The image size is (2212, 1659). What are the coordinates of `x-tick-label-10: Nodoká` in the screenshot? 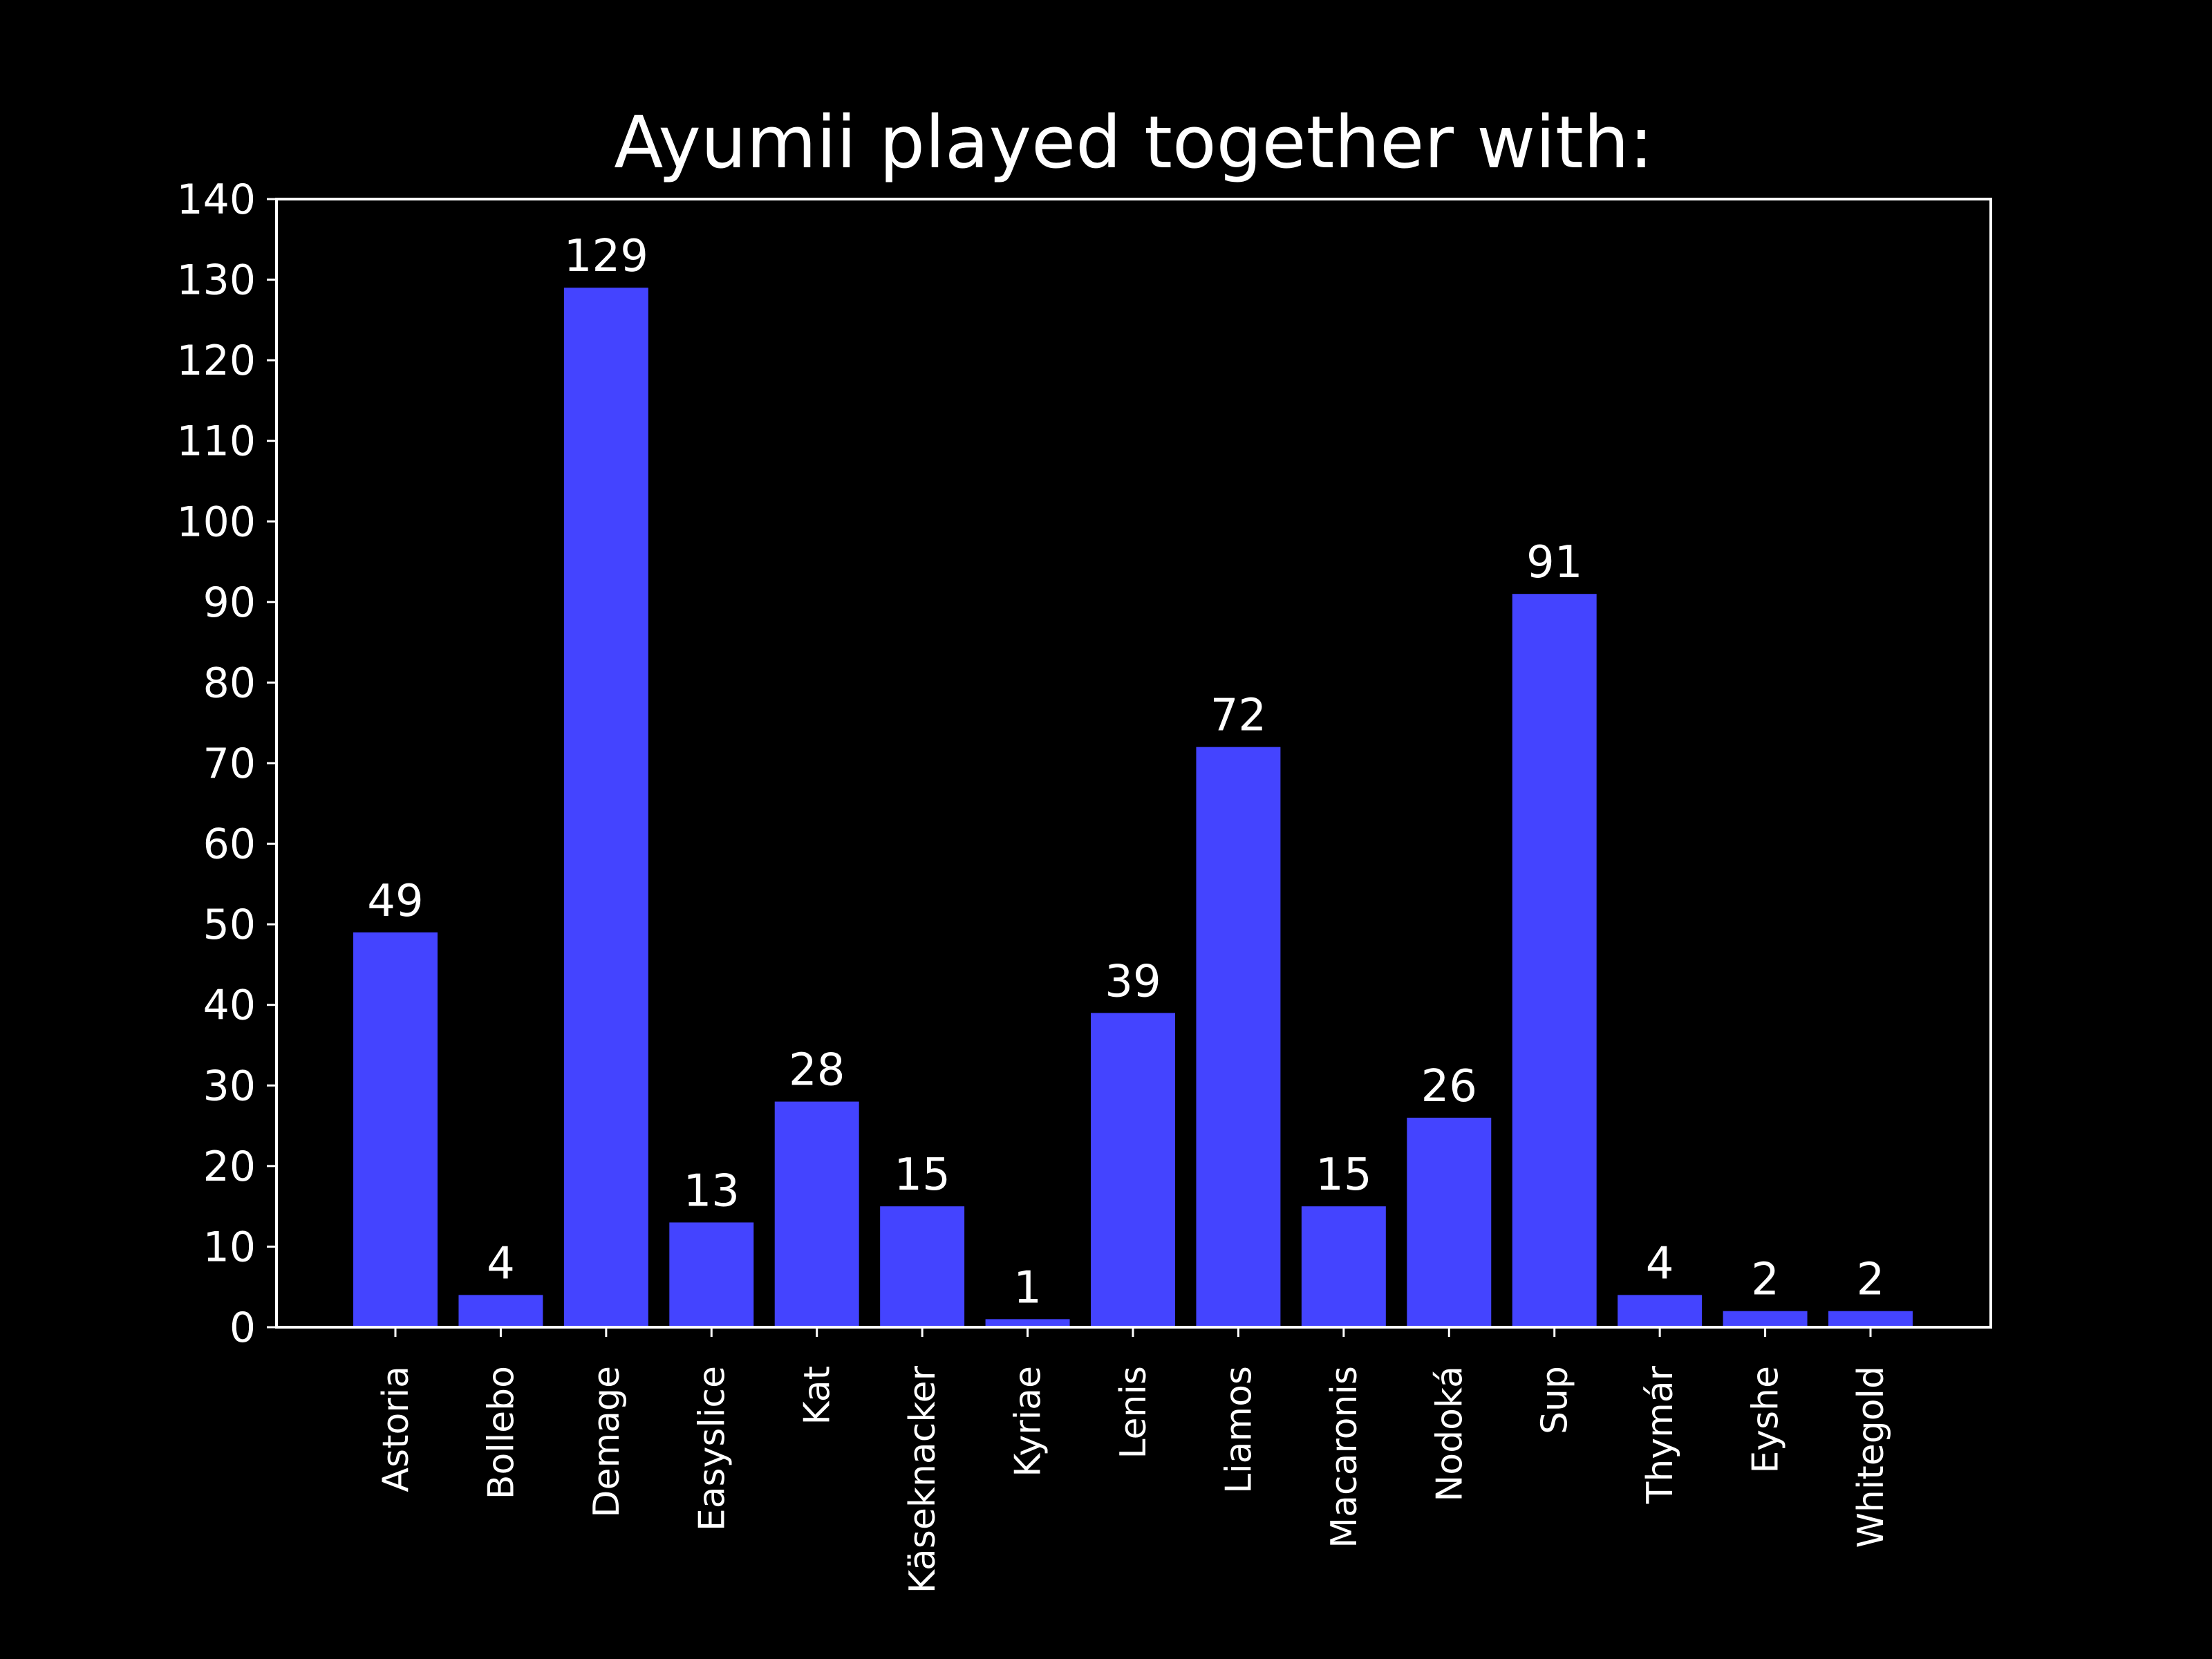 It's located at (1450, 1434).